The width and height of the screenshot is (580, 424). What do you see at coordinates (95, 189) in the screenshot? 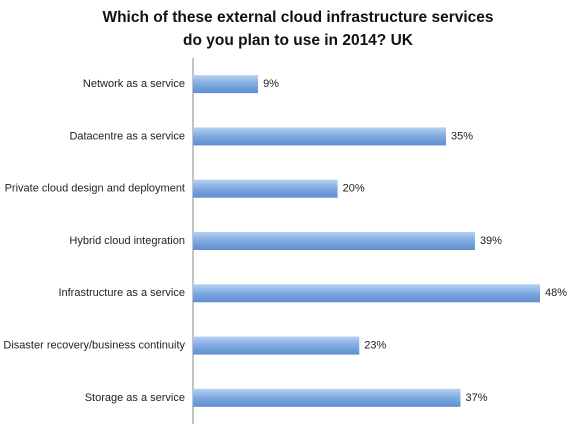
I see `y-tick-label: Private cloud design and deployment` at bounding box center [95, 189].